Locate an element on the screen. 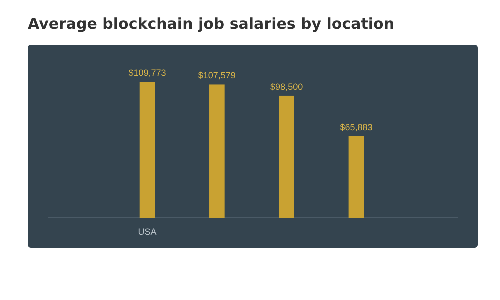 This screenshot has width=500, height=300. chart-title: Average blockchain job salaries by location is located at coordinates (211, 24).